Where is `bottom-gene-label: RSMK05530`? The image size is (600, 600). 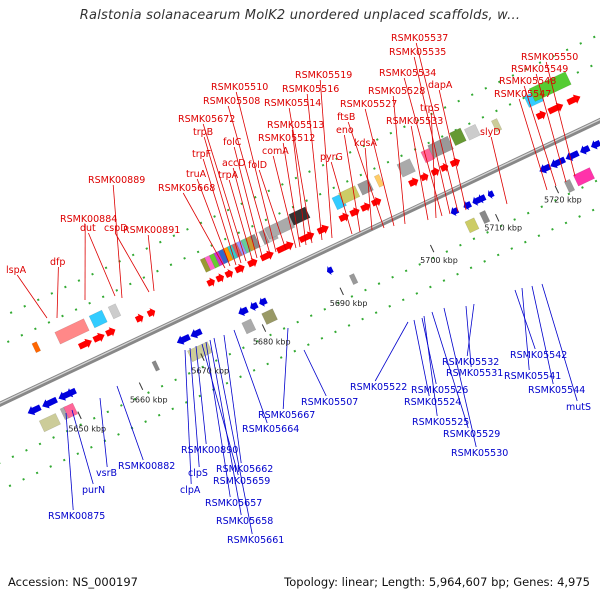
bottom-gene-label: RSMK05530 is located at coordinates (479, 453).